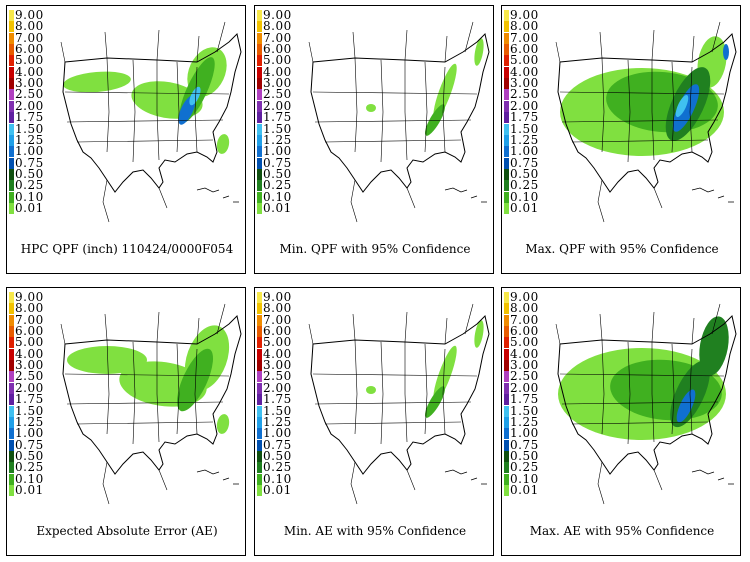  I want to click on legend-label: 2.00, so click(524, 387).